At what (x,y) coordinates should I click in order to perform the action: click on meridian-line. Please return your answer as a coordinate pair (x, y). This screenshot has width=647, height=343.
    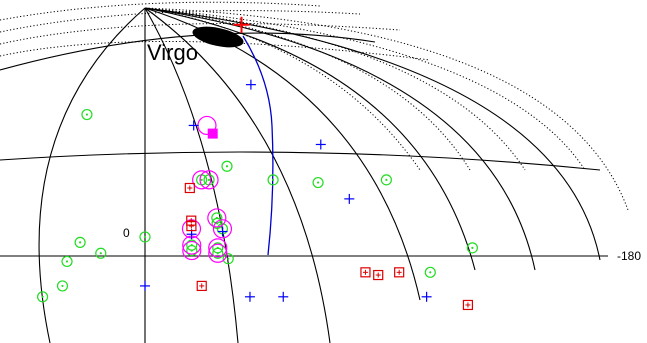
    Looking at the image, I should click on (191, 175).